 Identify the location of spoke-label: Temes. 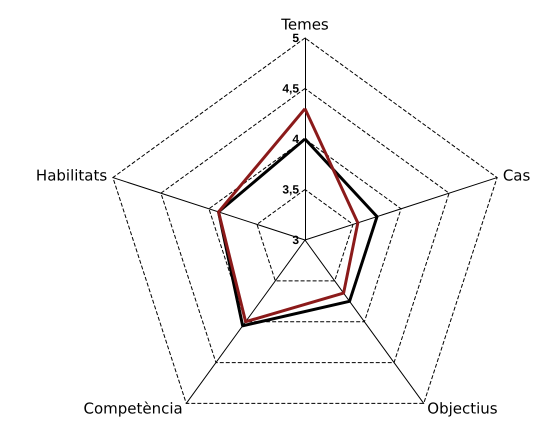
(304, 25).